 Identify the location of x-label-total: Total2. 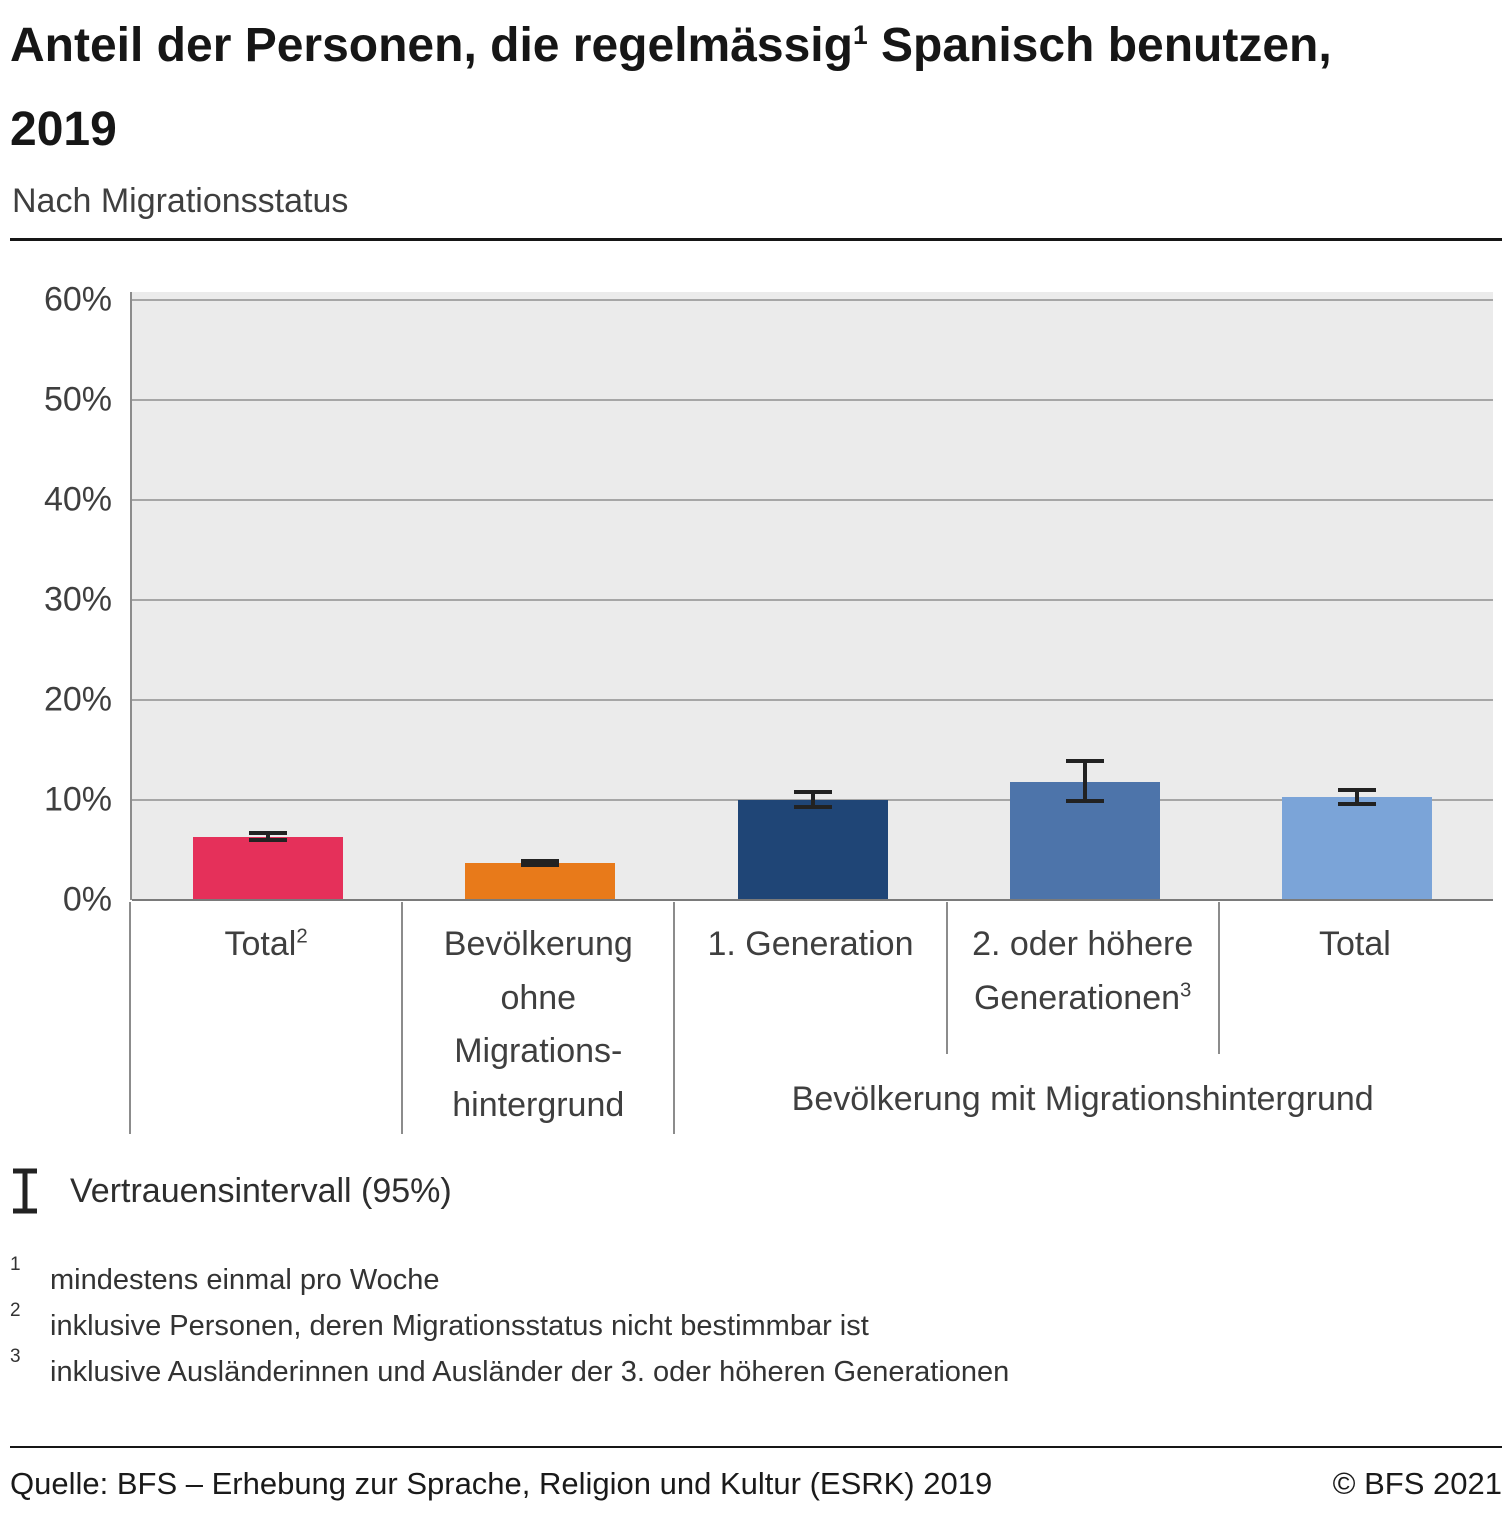
(266, 944).